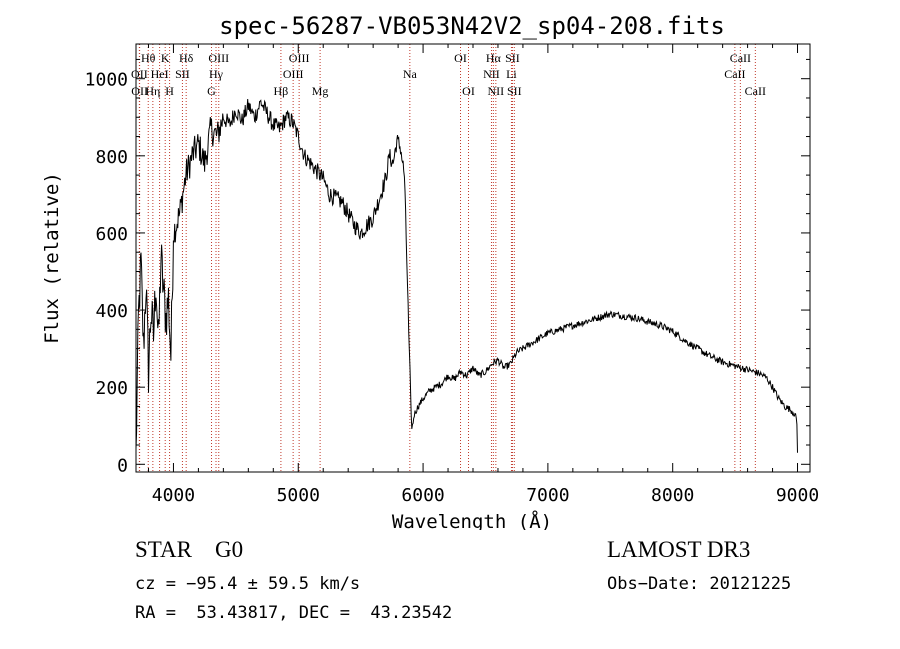  I want to click on x-tick-label: 4000, so click(173, 495).